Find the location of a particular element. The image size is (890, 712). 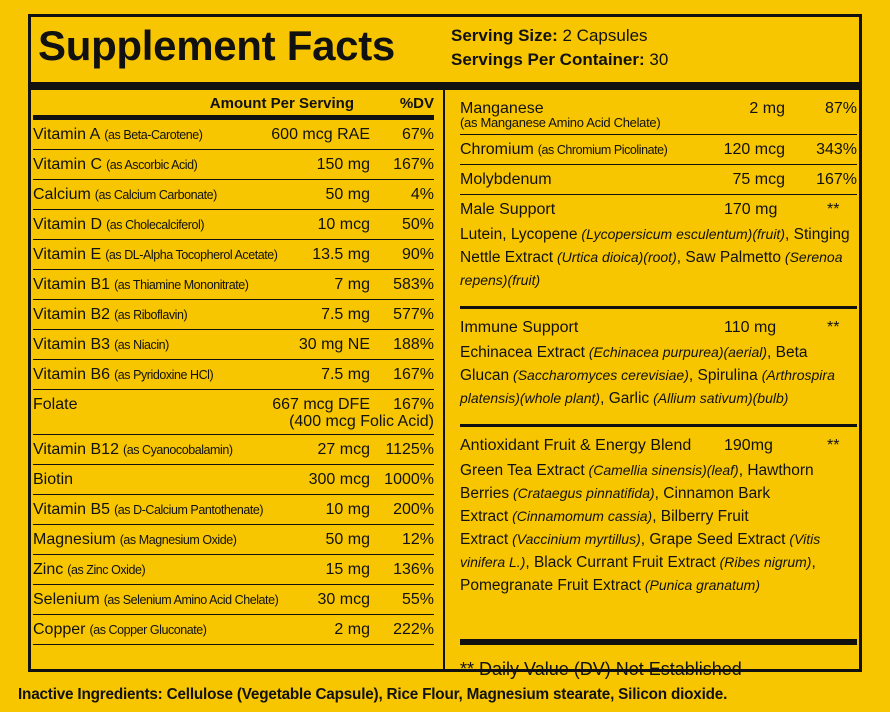

row-line: Magnesium (as Magnesium Oxide) 50 mg 12% is located at coordinates (233, 539).